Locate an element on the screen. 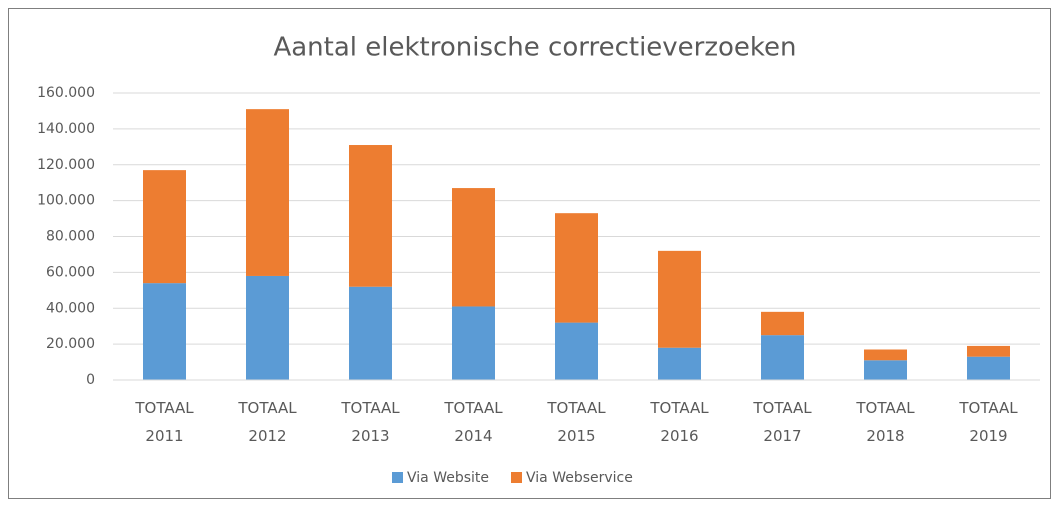 The height and width of the screenshot is (510, 1060). y-tick-label: 60.000 is located at coordinates (70, 272).